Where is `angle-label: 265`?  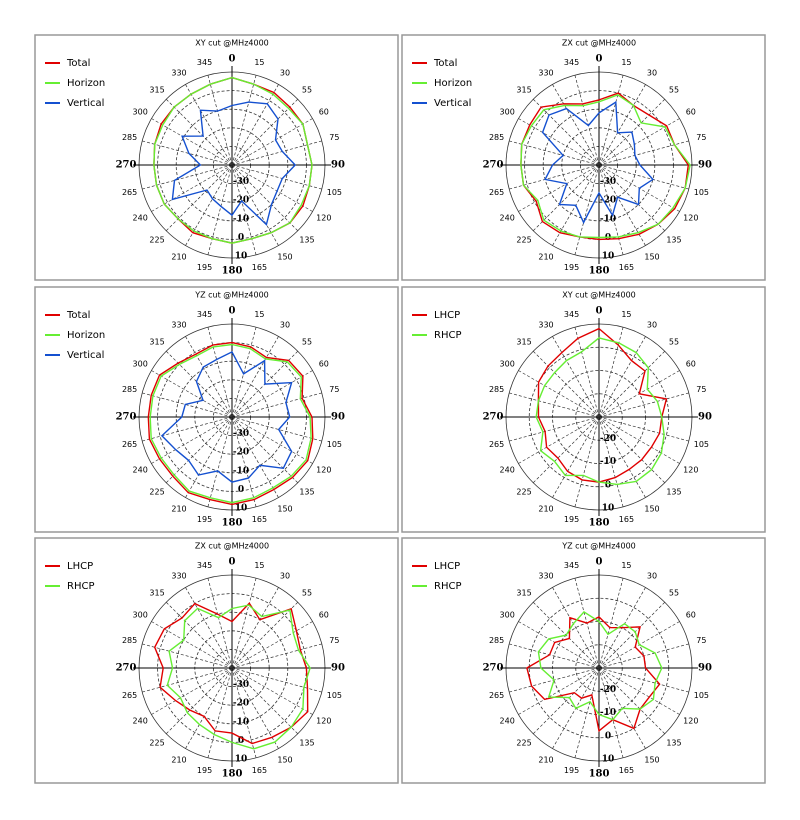 angle-label: 265 is located at coordinates (496, 192).